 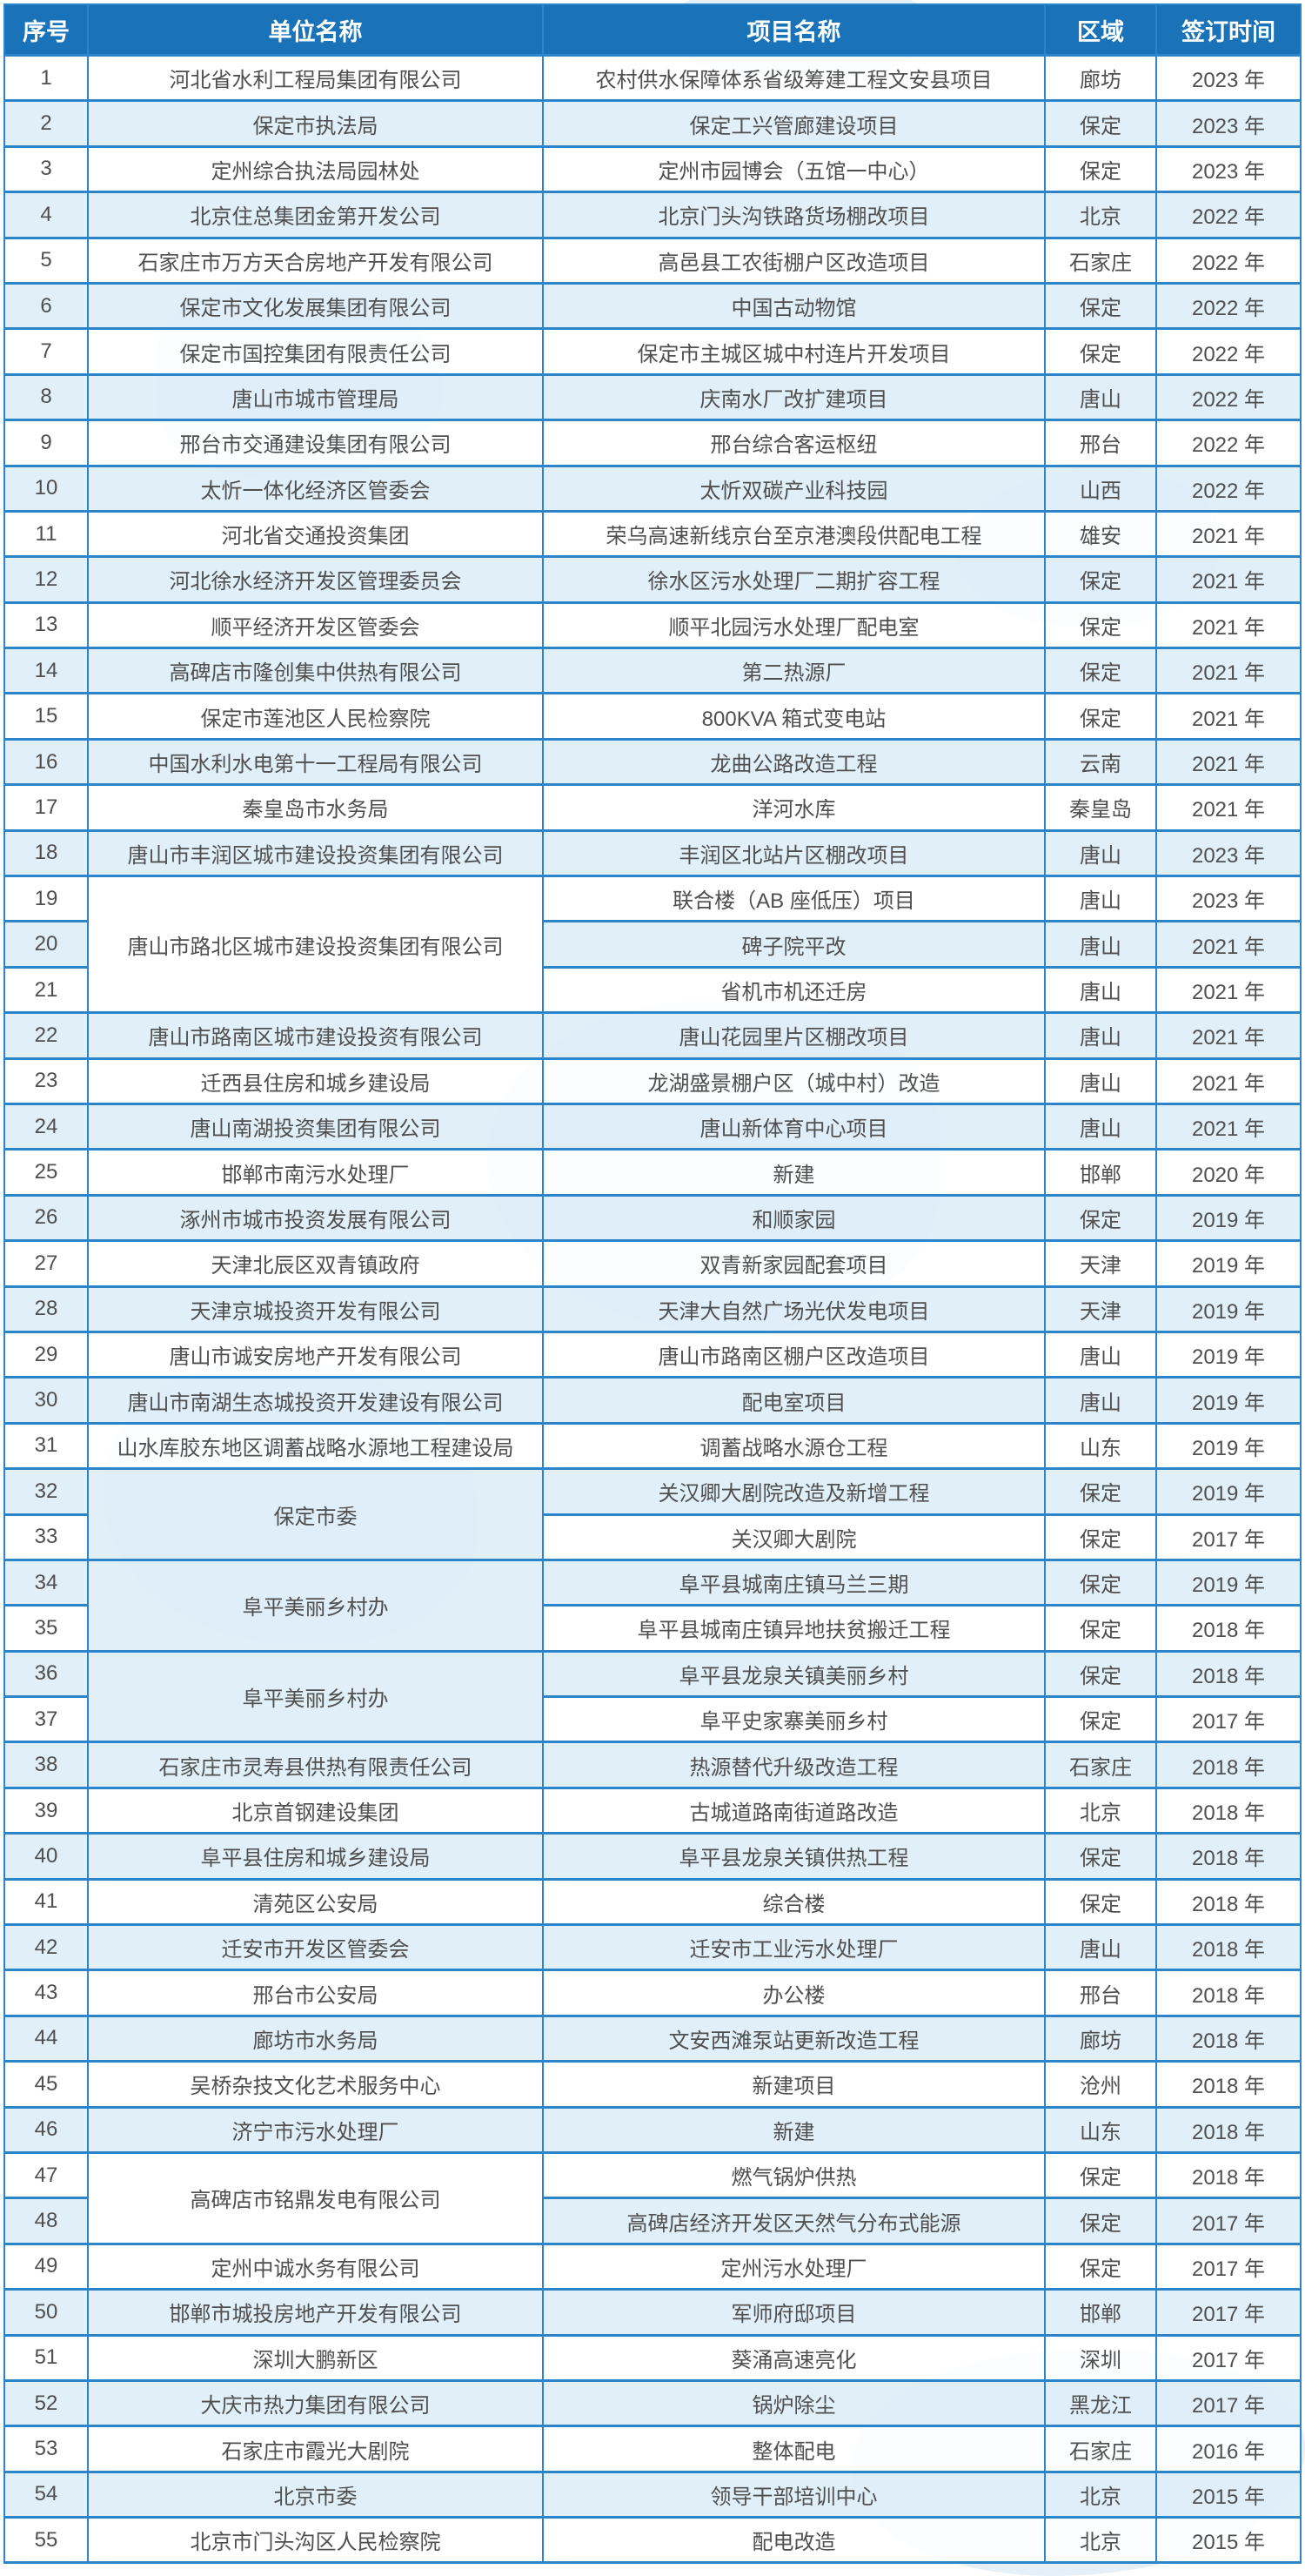 I want to click on cell-year: 2020 年, so click(x=1228, y=1172).